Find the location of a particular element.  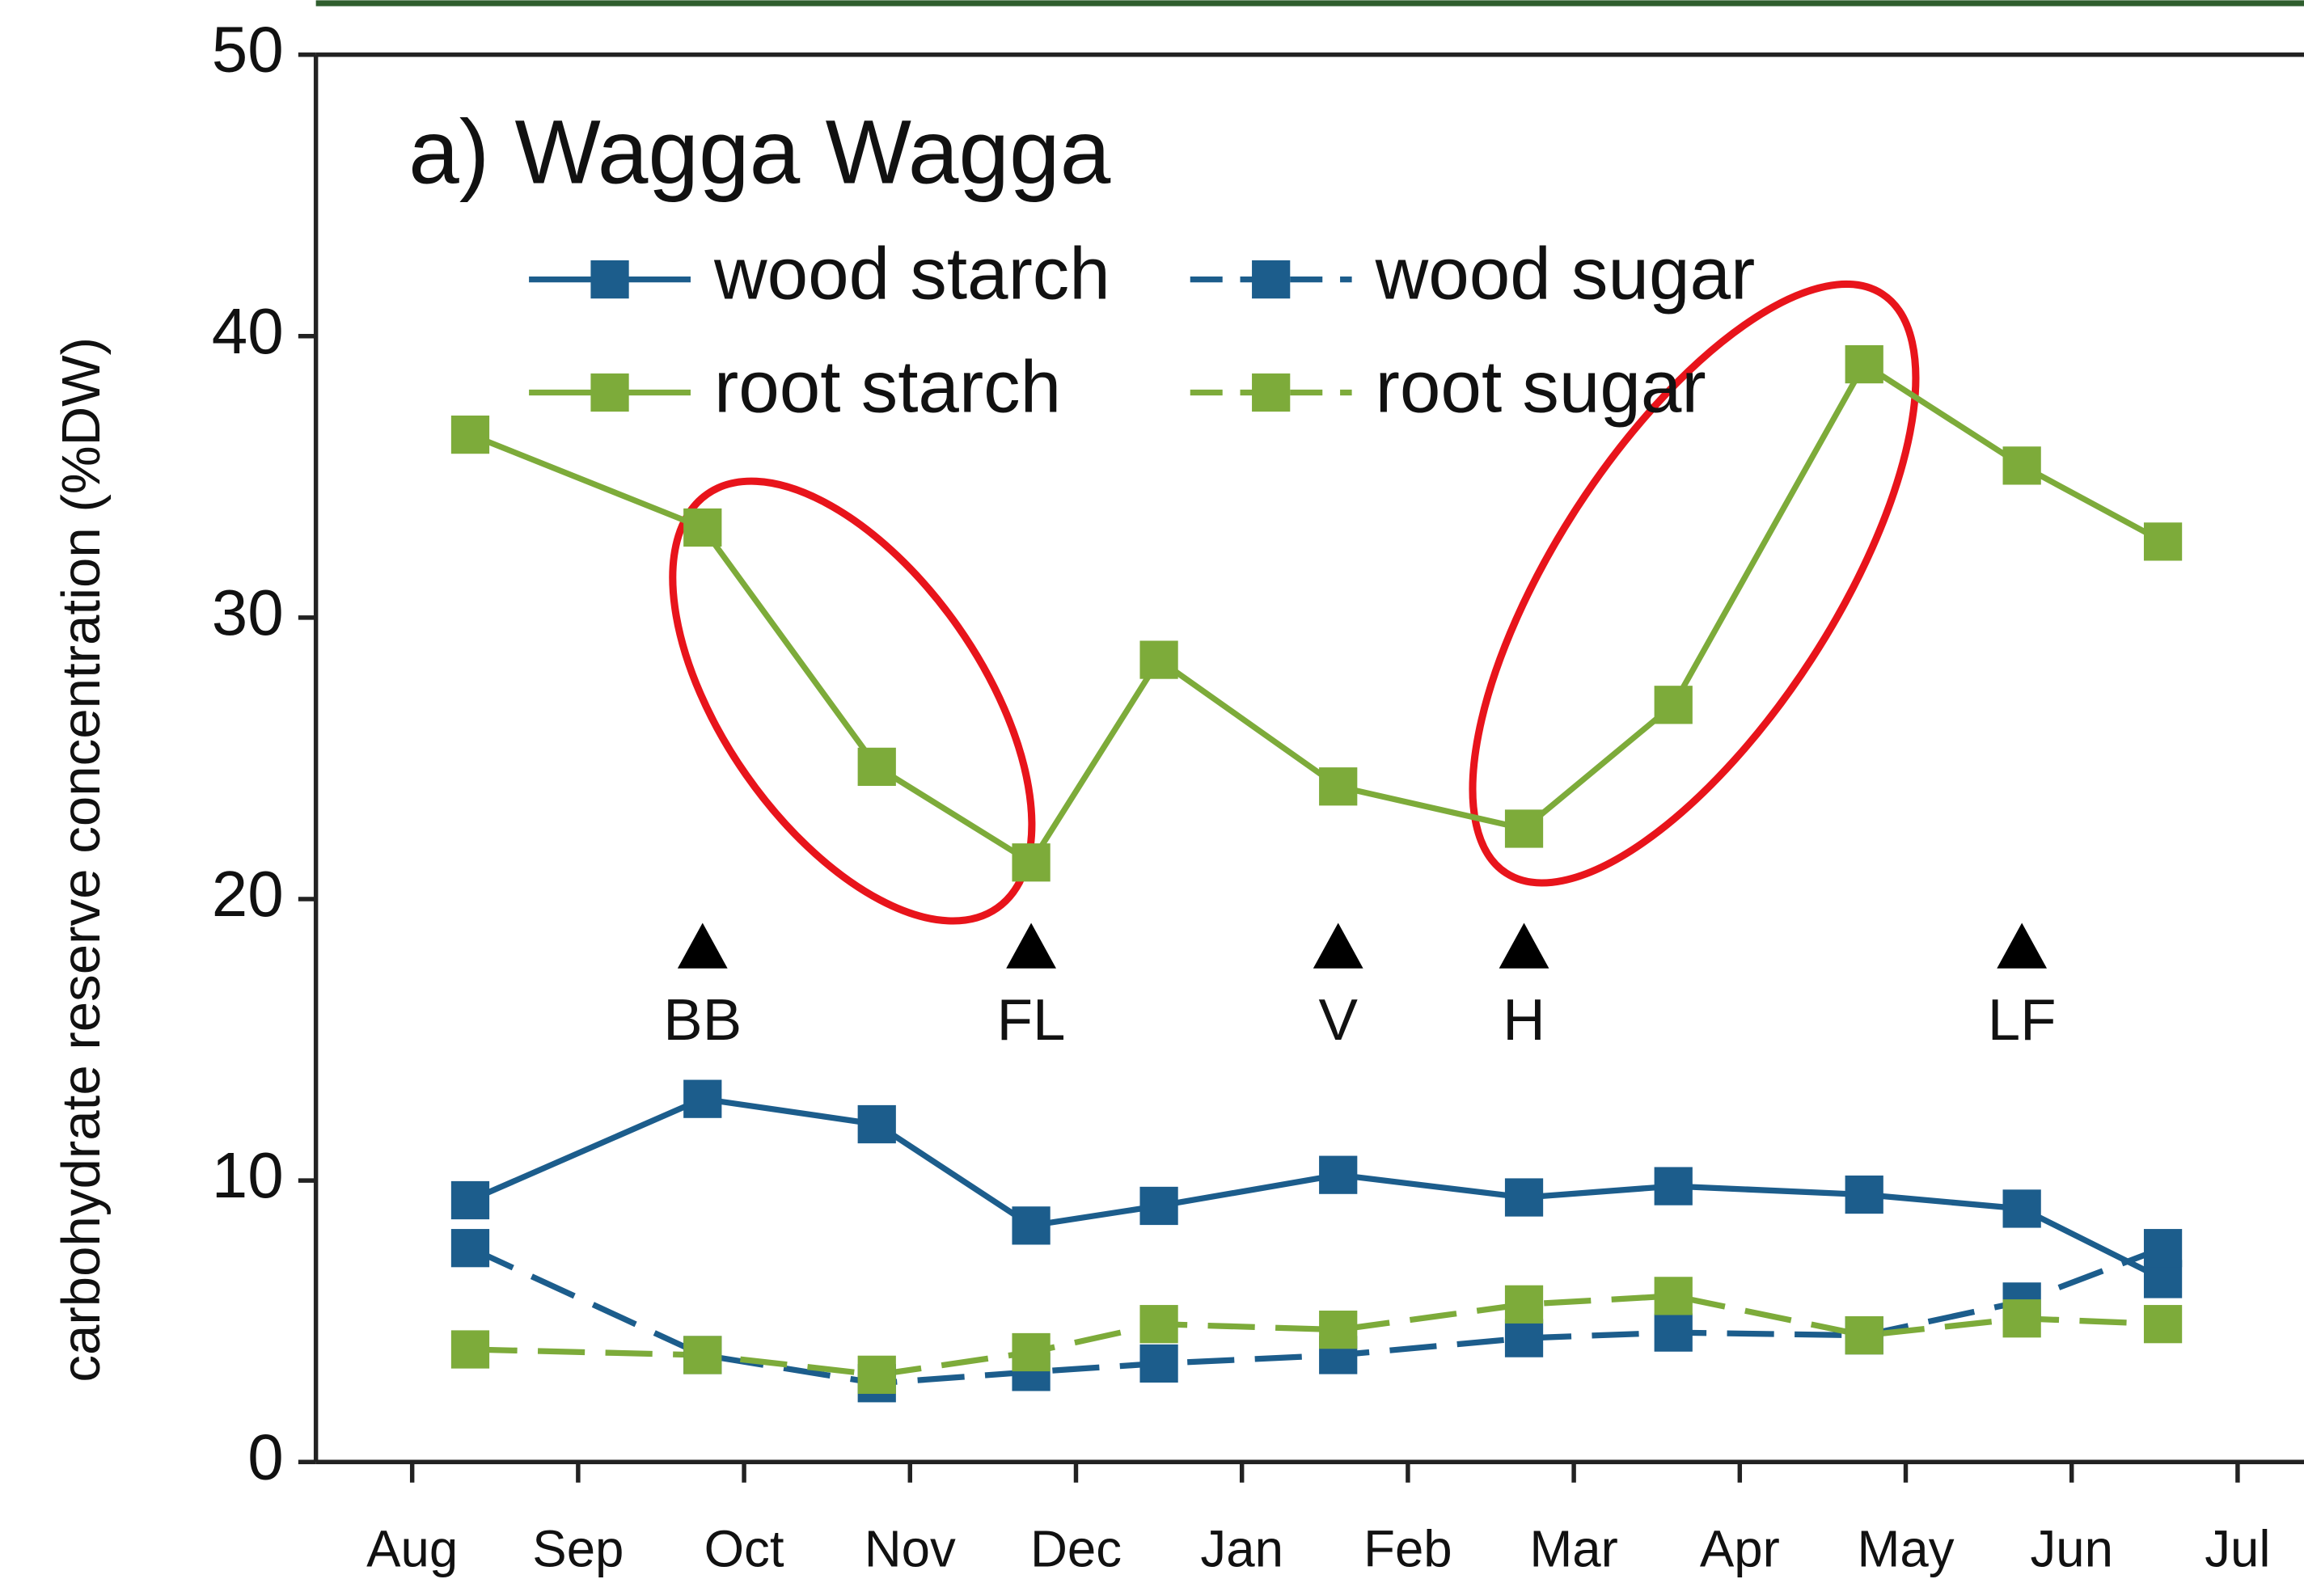

top-strip is located at coordinates (1309, 3).